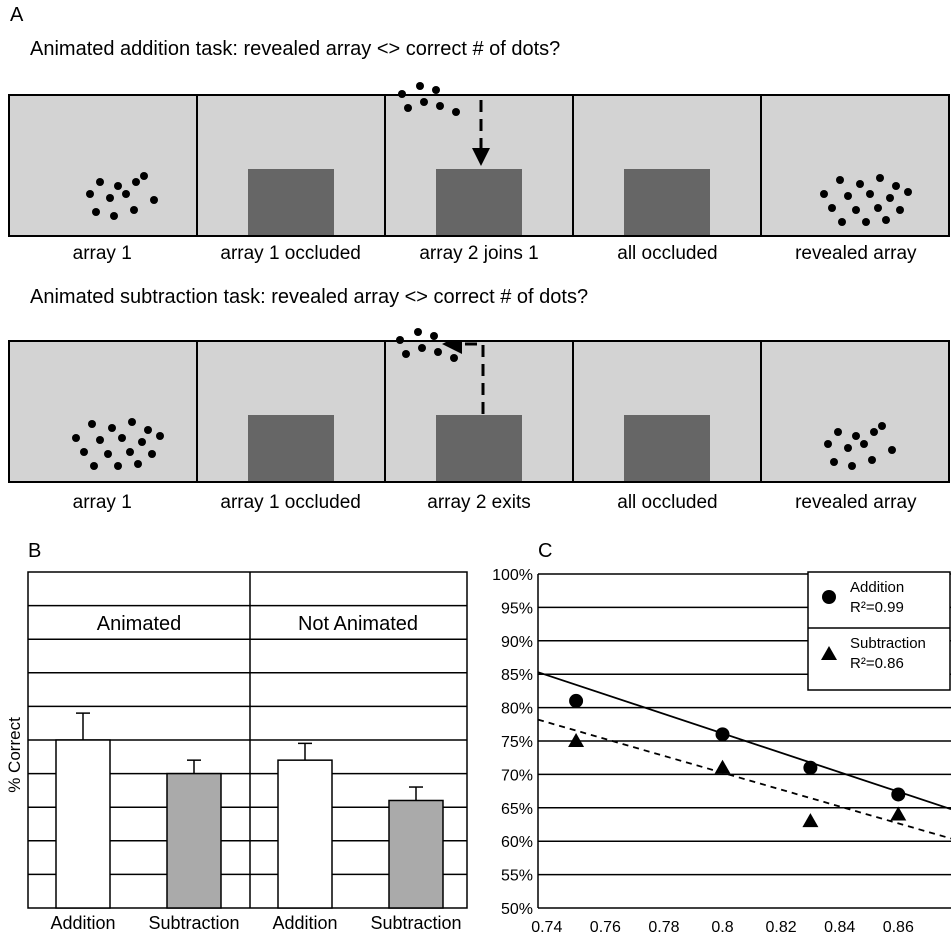 The height and width of the screenshot is (938, 951). I want to click on y-tick-label: 90%, so click(517, 642).